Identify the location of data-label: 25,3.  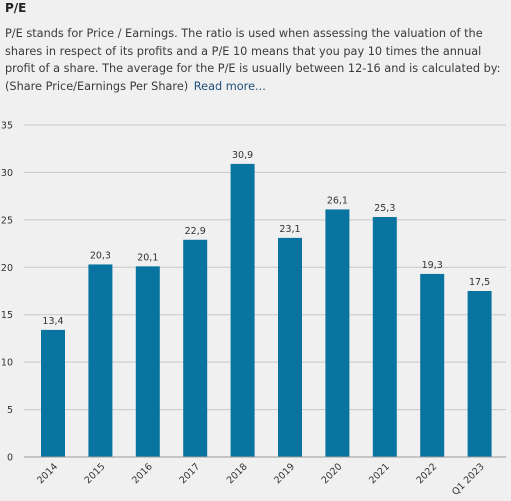
(384, 208).